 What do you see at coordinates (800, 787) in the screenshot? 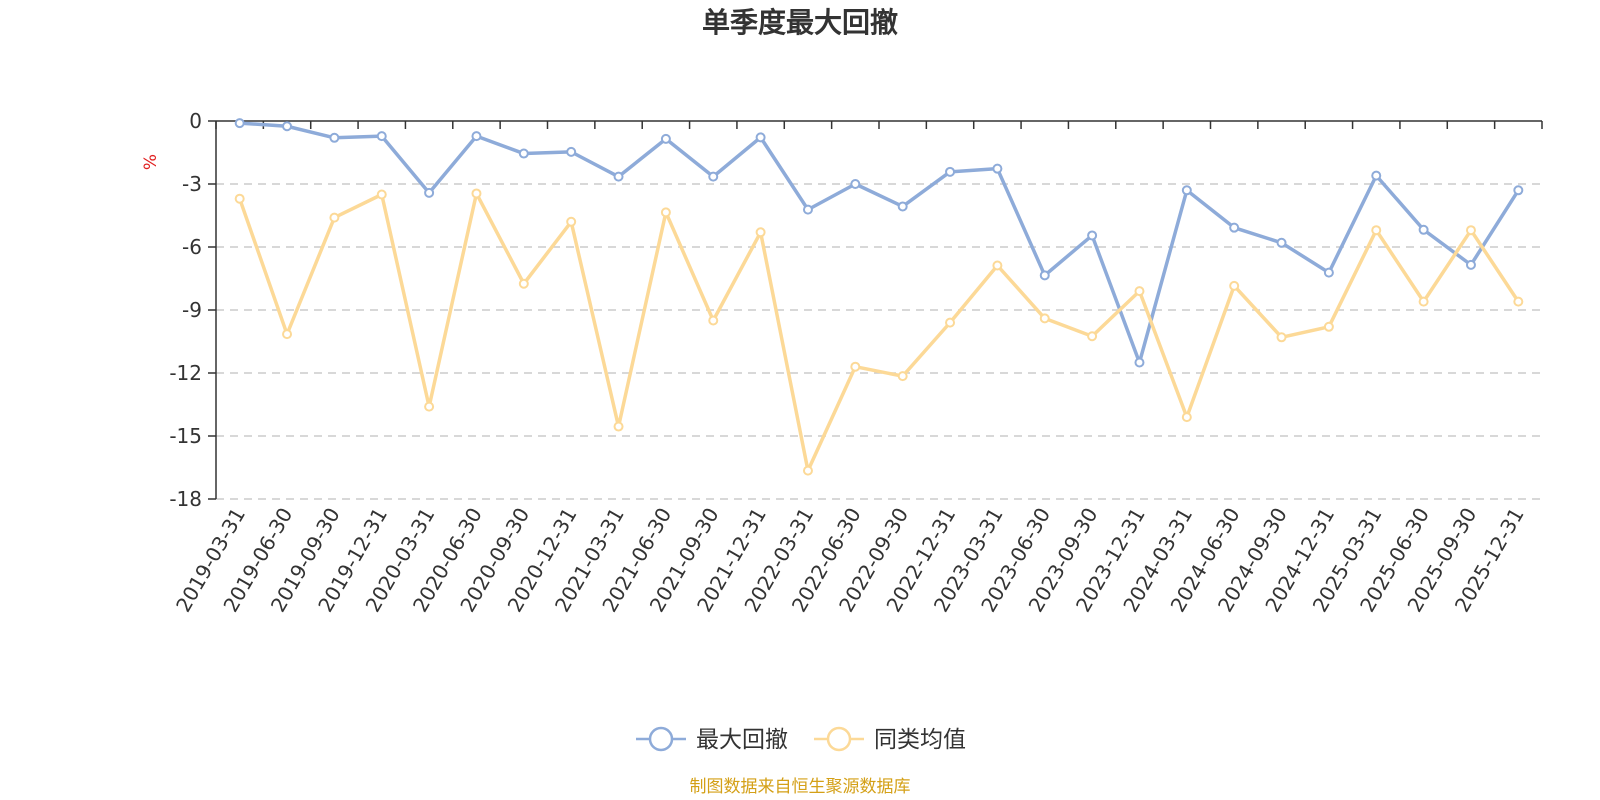
I see `source-note: 制图数据来自恒生聚源数据库` at bounding box center [800, 787].